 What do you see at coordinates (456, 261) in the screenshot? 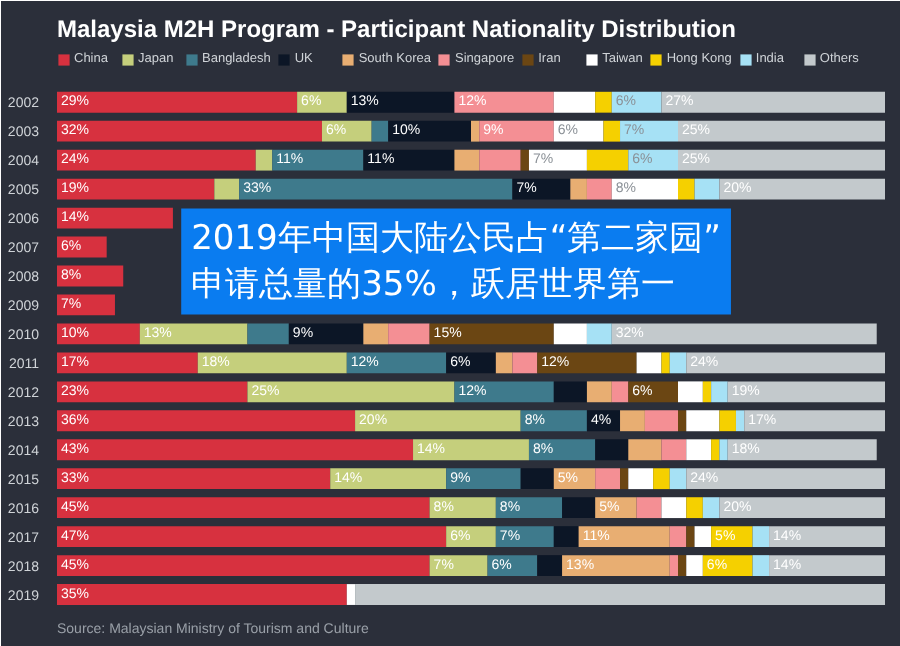
I see `annotation: 2019年中国大陆公民占“第二家园”申请总量的35%，跃居世界第一` at bounding box center [456, 261].